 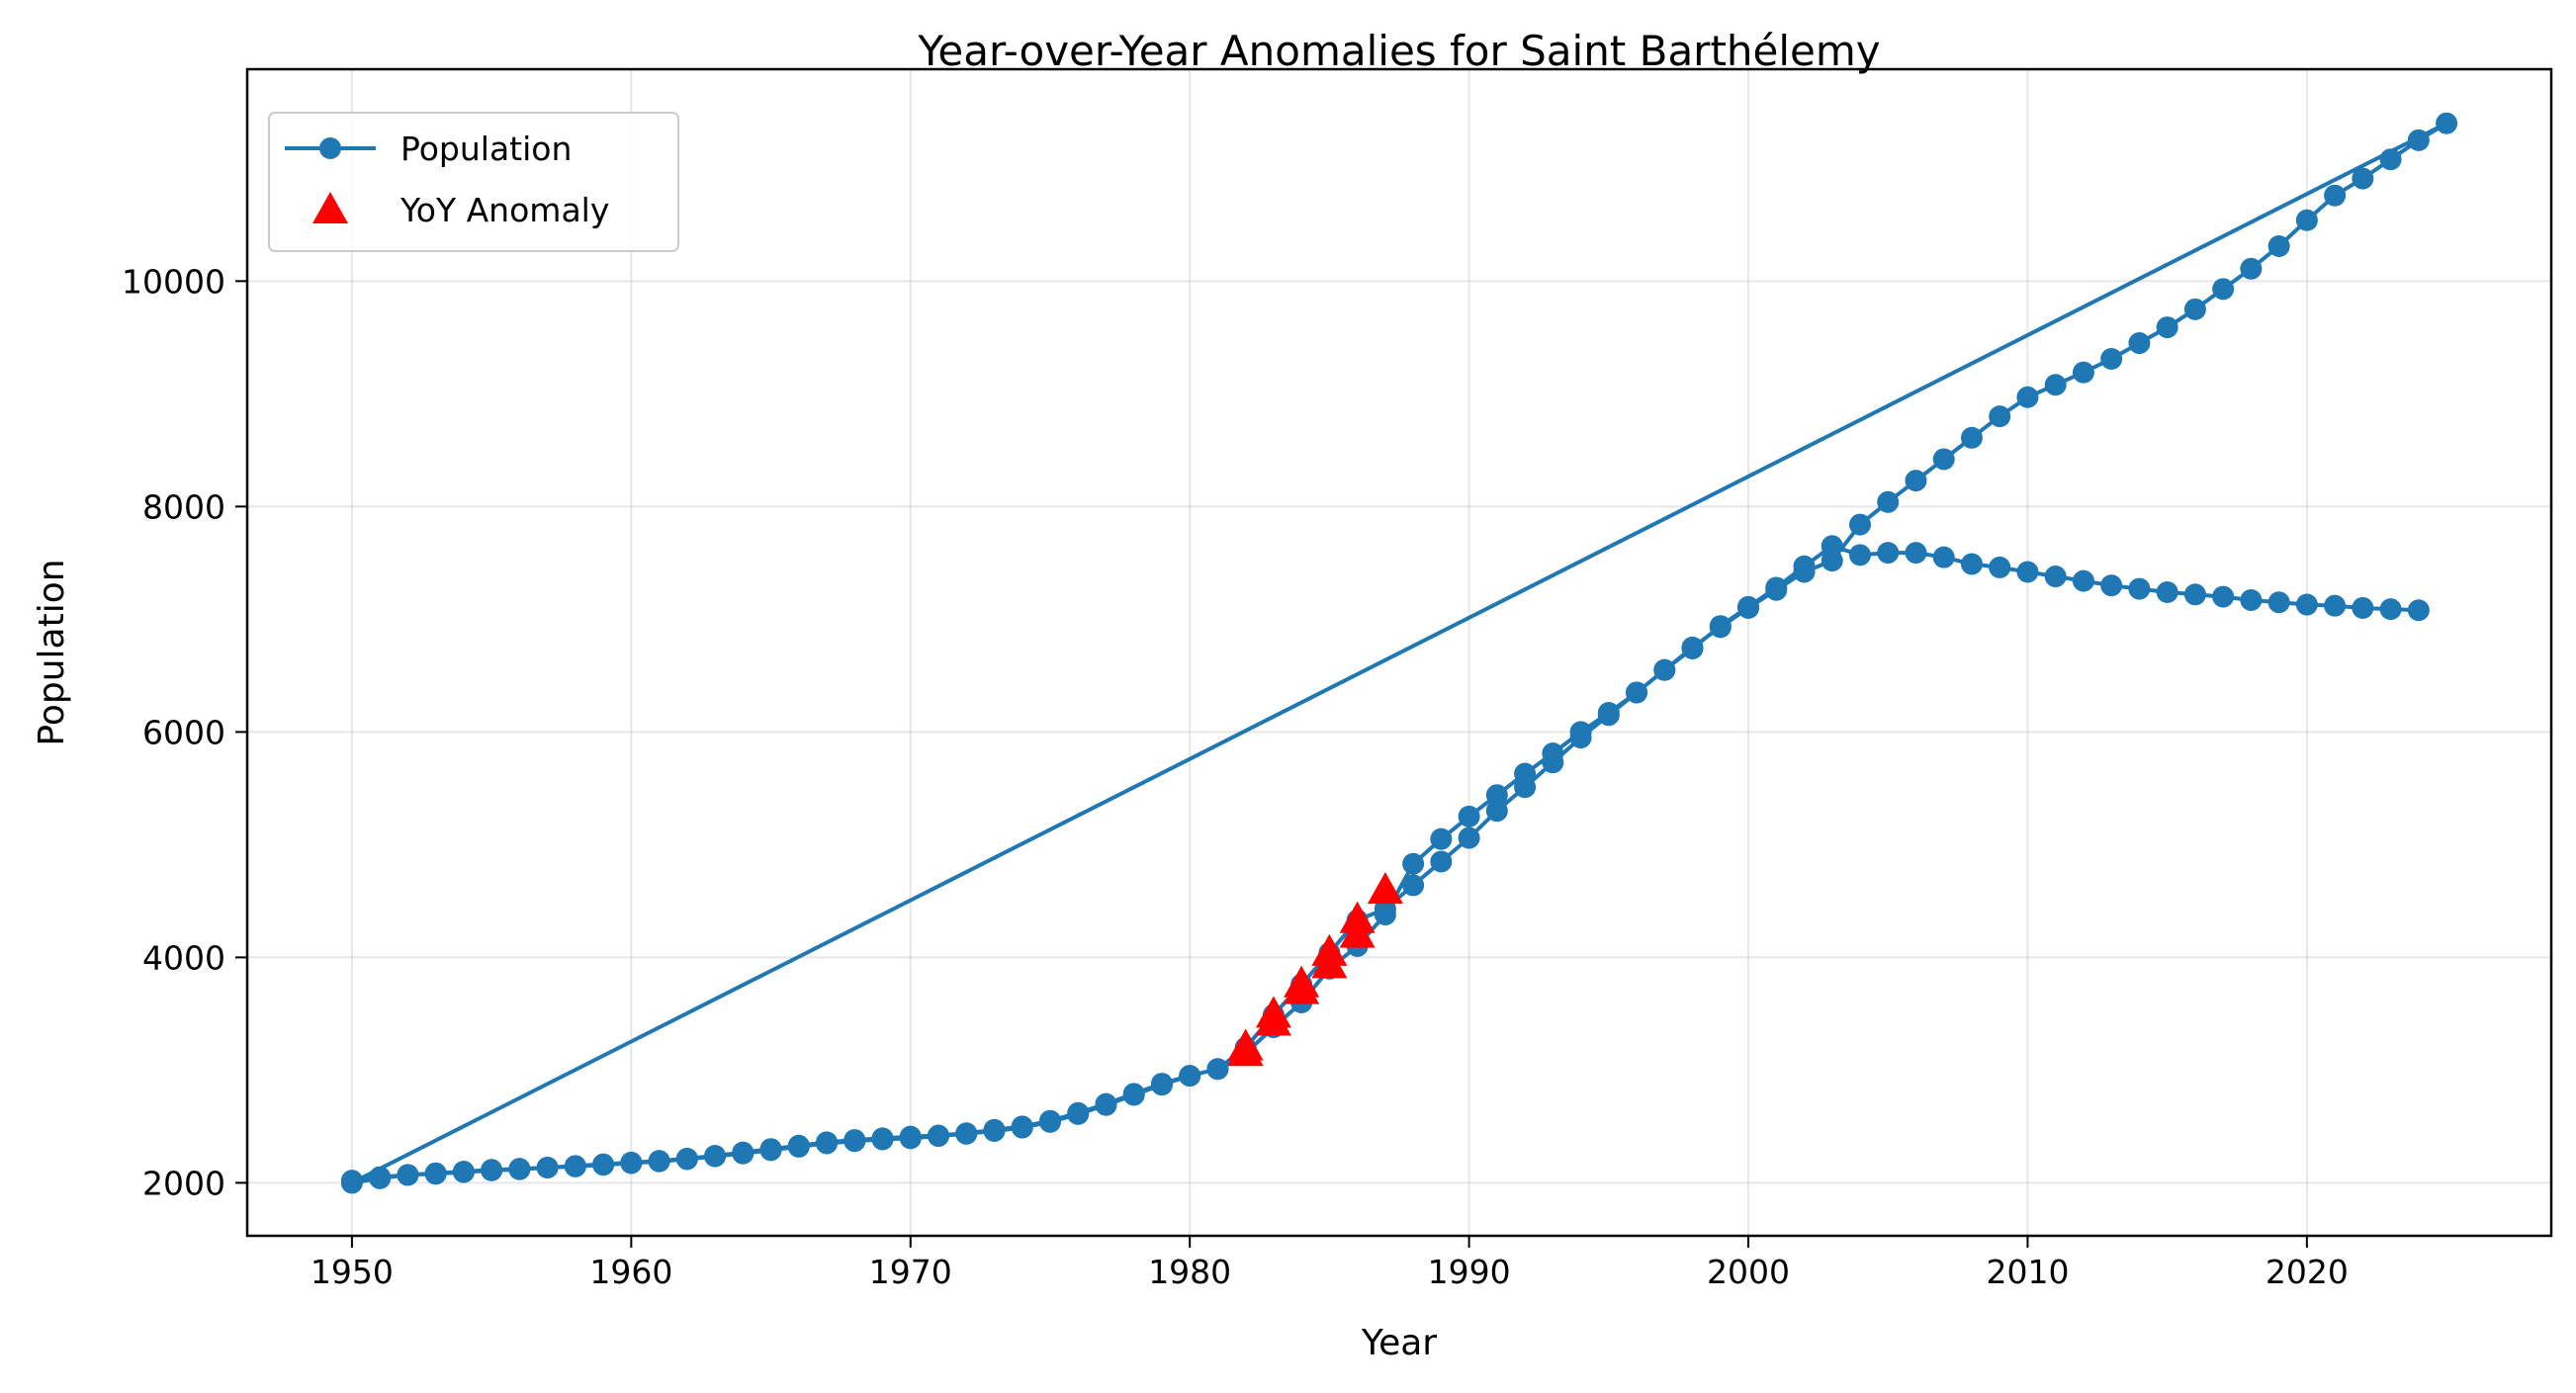 I want to click on y-tick-label: 2000, so click(x=183, y=1183).